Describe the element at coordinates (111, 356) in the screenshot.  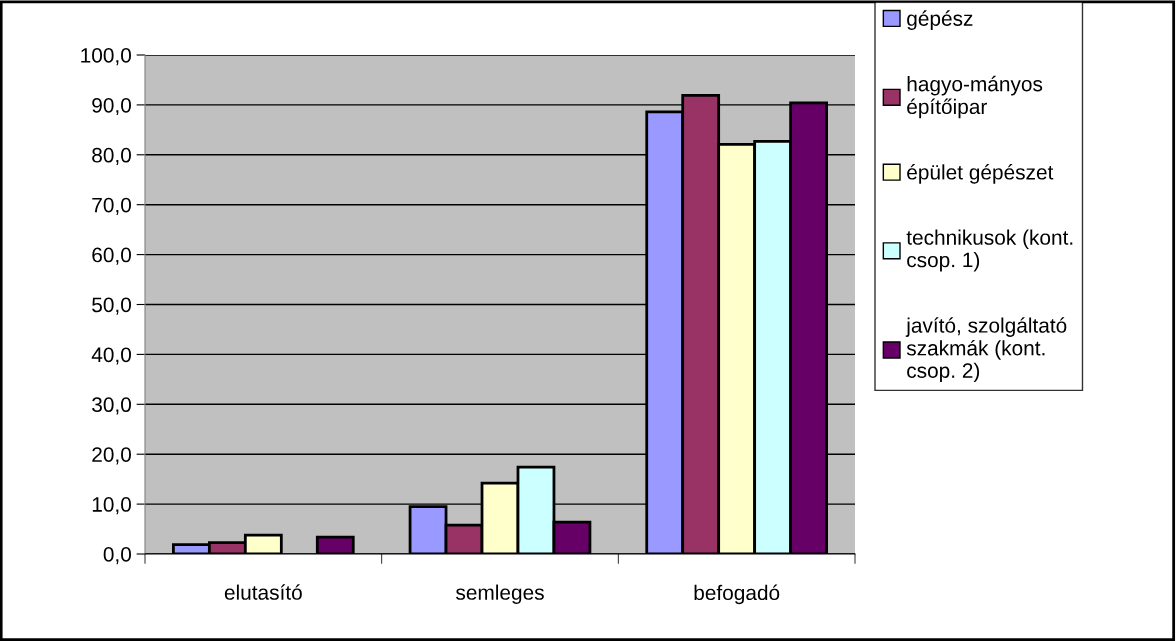
I see `y-tick-label: 40,0` at that location.